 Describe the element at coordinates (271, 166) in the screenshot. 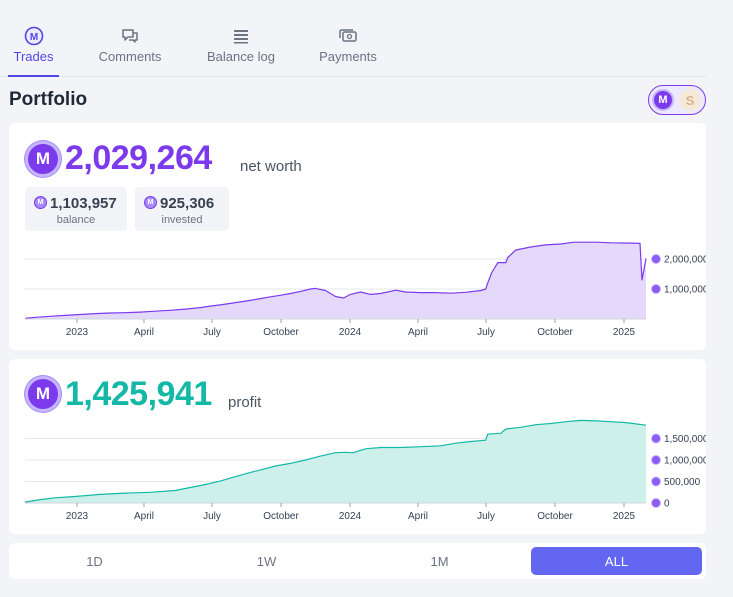

I see `networth-caption: net worth` at that location.